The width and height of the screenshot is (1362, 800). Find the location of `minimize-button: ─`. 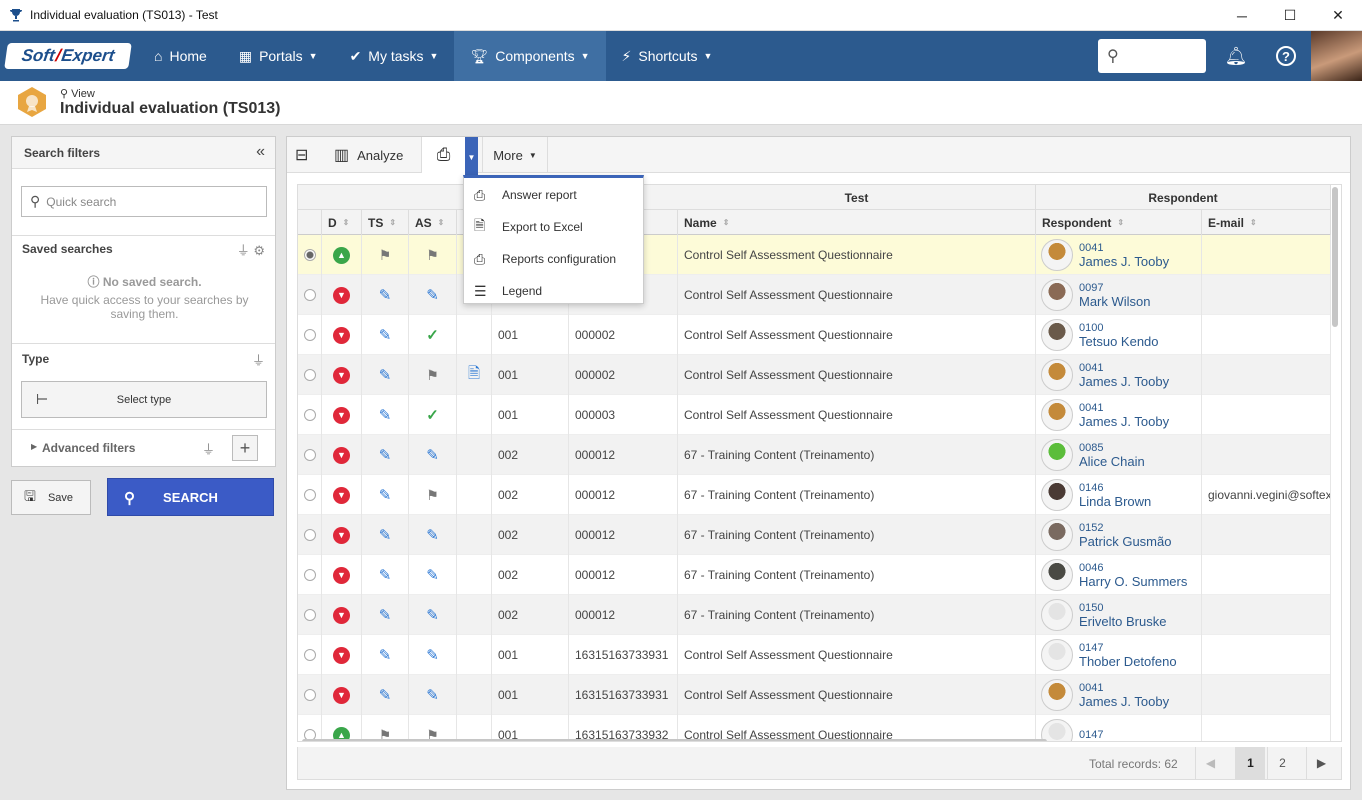

minimize-button: ─ is located at coordinates (1242, 15).